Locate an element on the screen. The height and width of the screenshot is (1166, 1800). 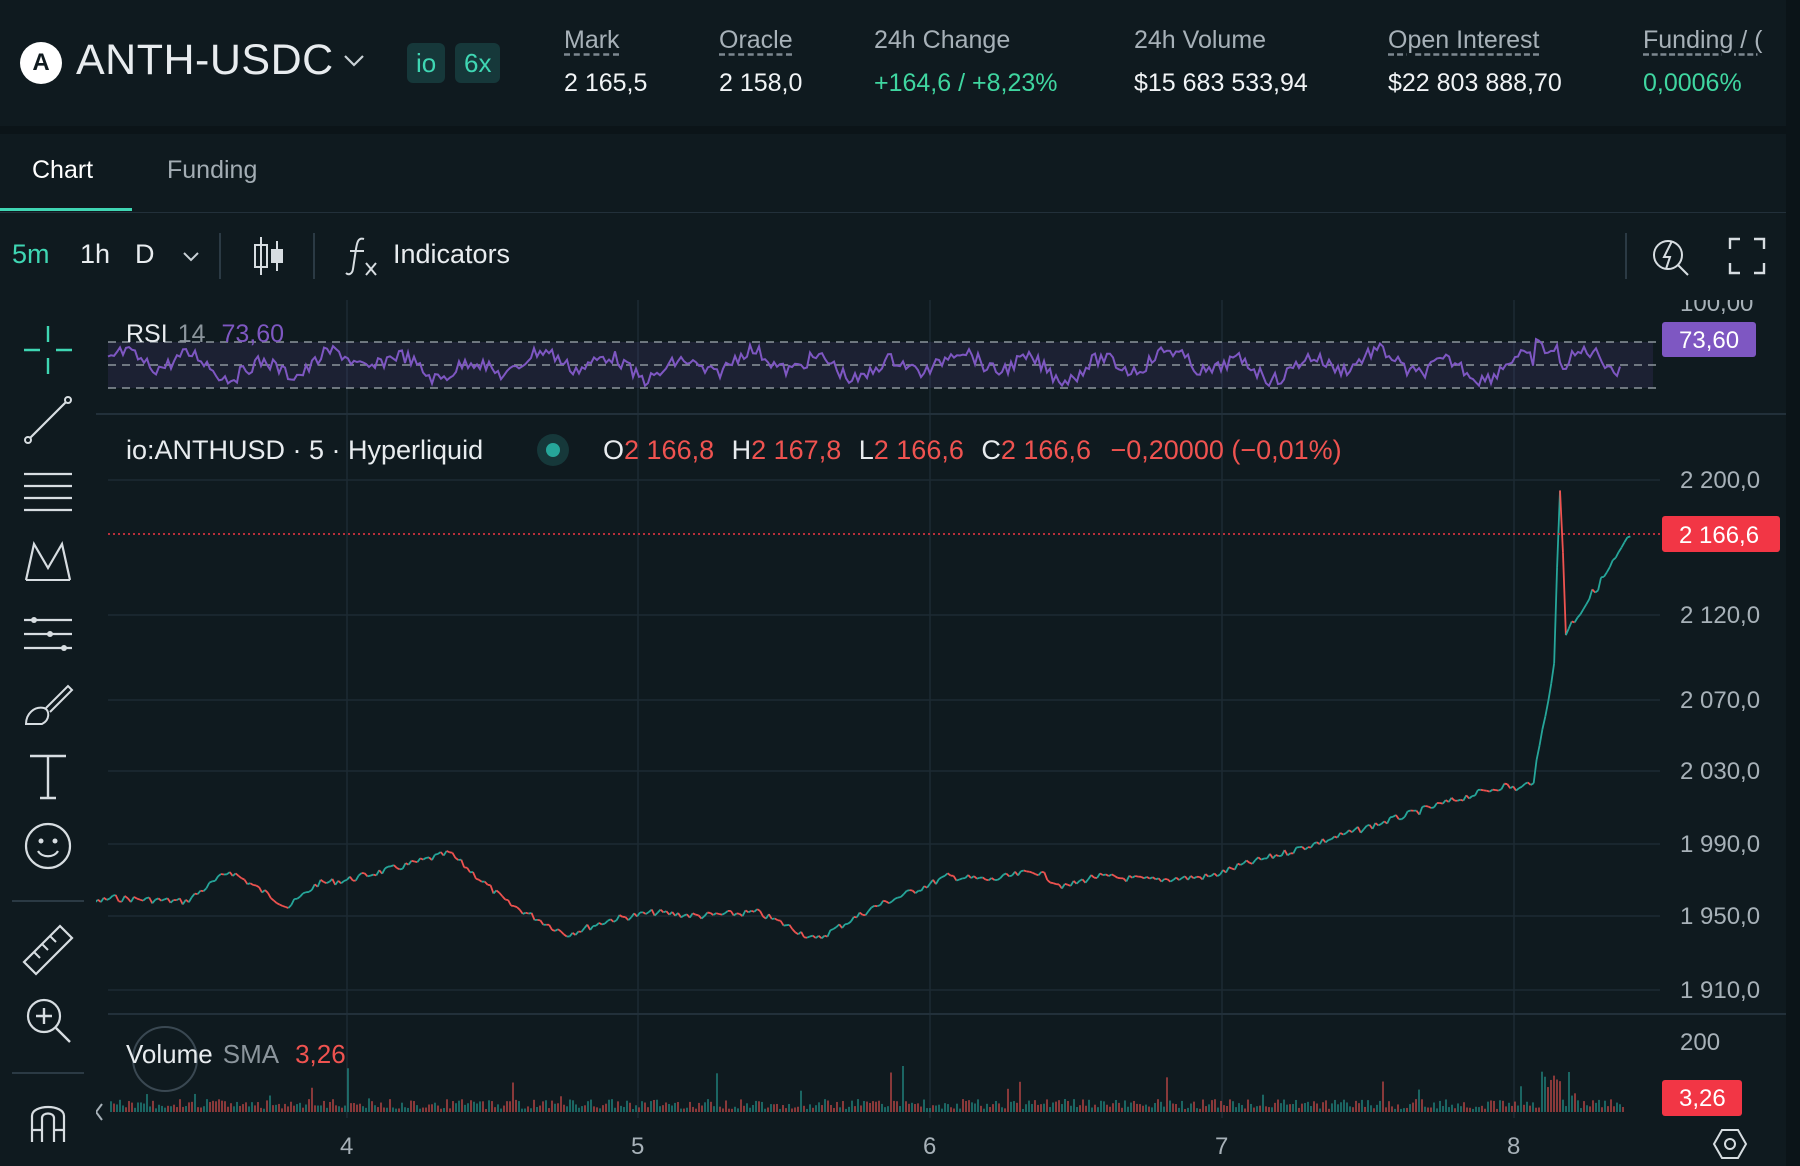
crosshair-icon is located at coordinates (48, 350).